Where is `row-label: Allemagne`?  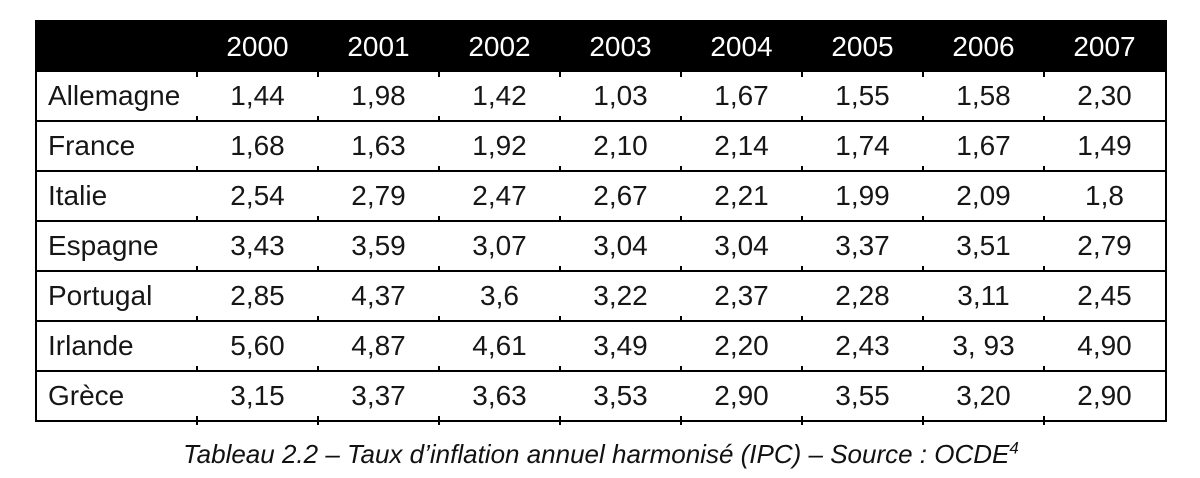 row-label: Allemagne is located at coordinates (117, 97).